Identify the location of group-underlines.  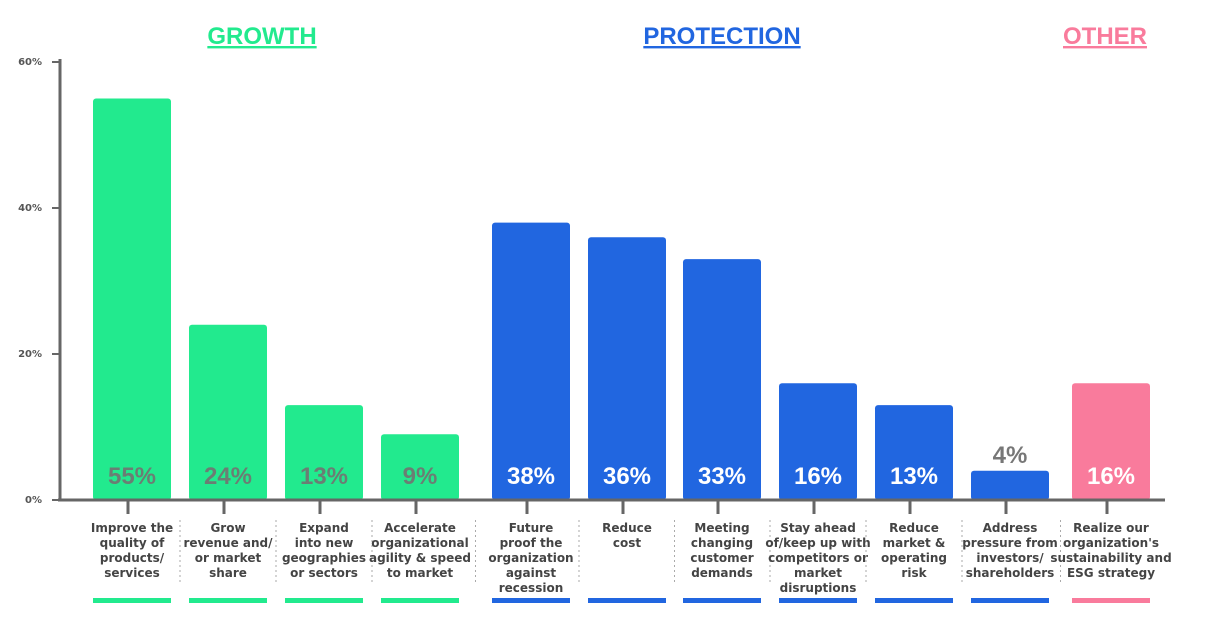
(621, 600).